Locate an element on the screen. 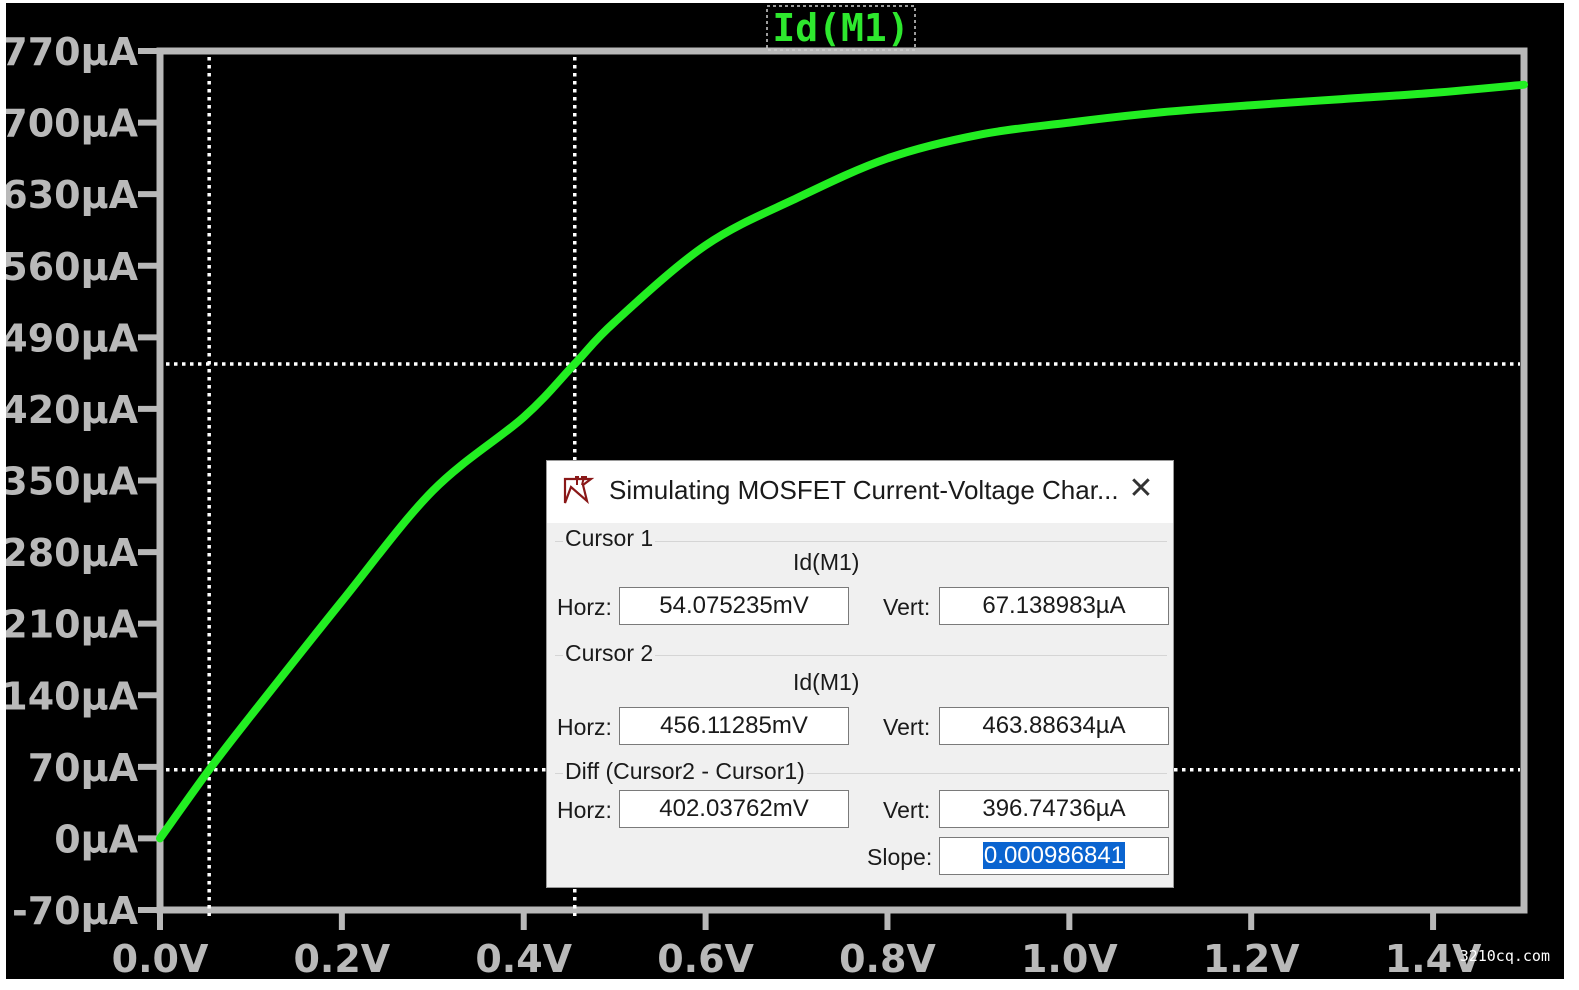 This screenshot has width=1579, height=990. cursor1-vert-label: Vert: is located at coordinates (907, 607).